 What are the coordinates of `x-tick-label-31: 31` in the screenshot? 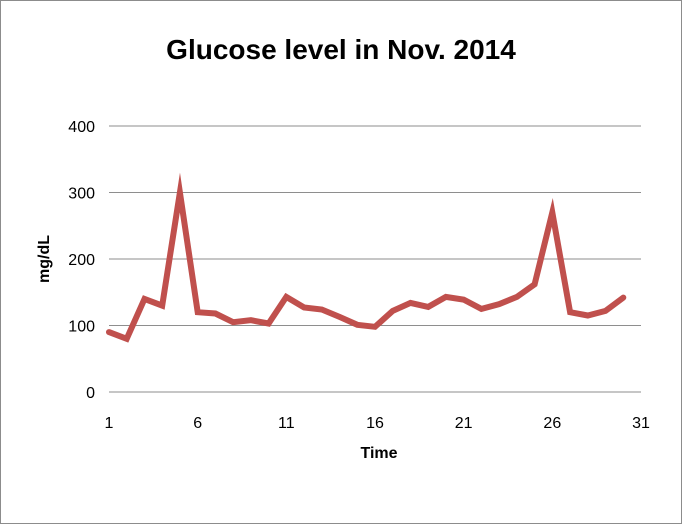 It's located at (641, 423).